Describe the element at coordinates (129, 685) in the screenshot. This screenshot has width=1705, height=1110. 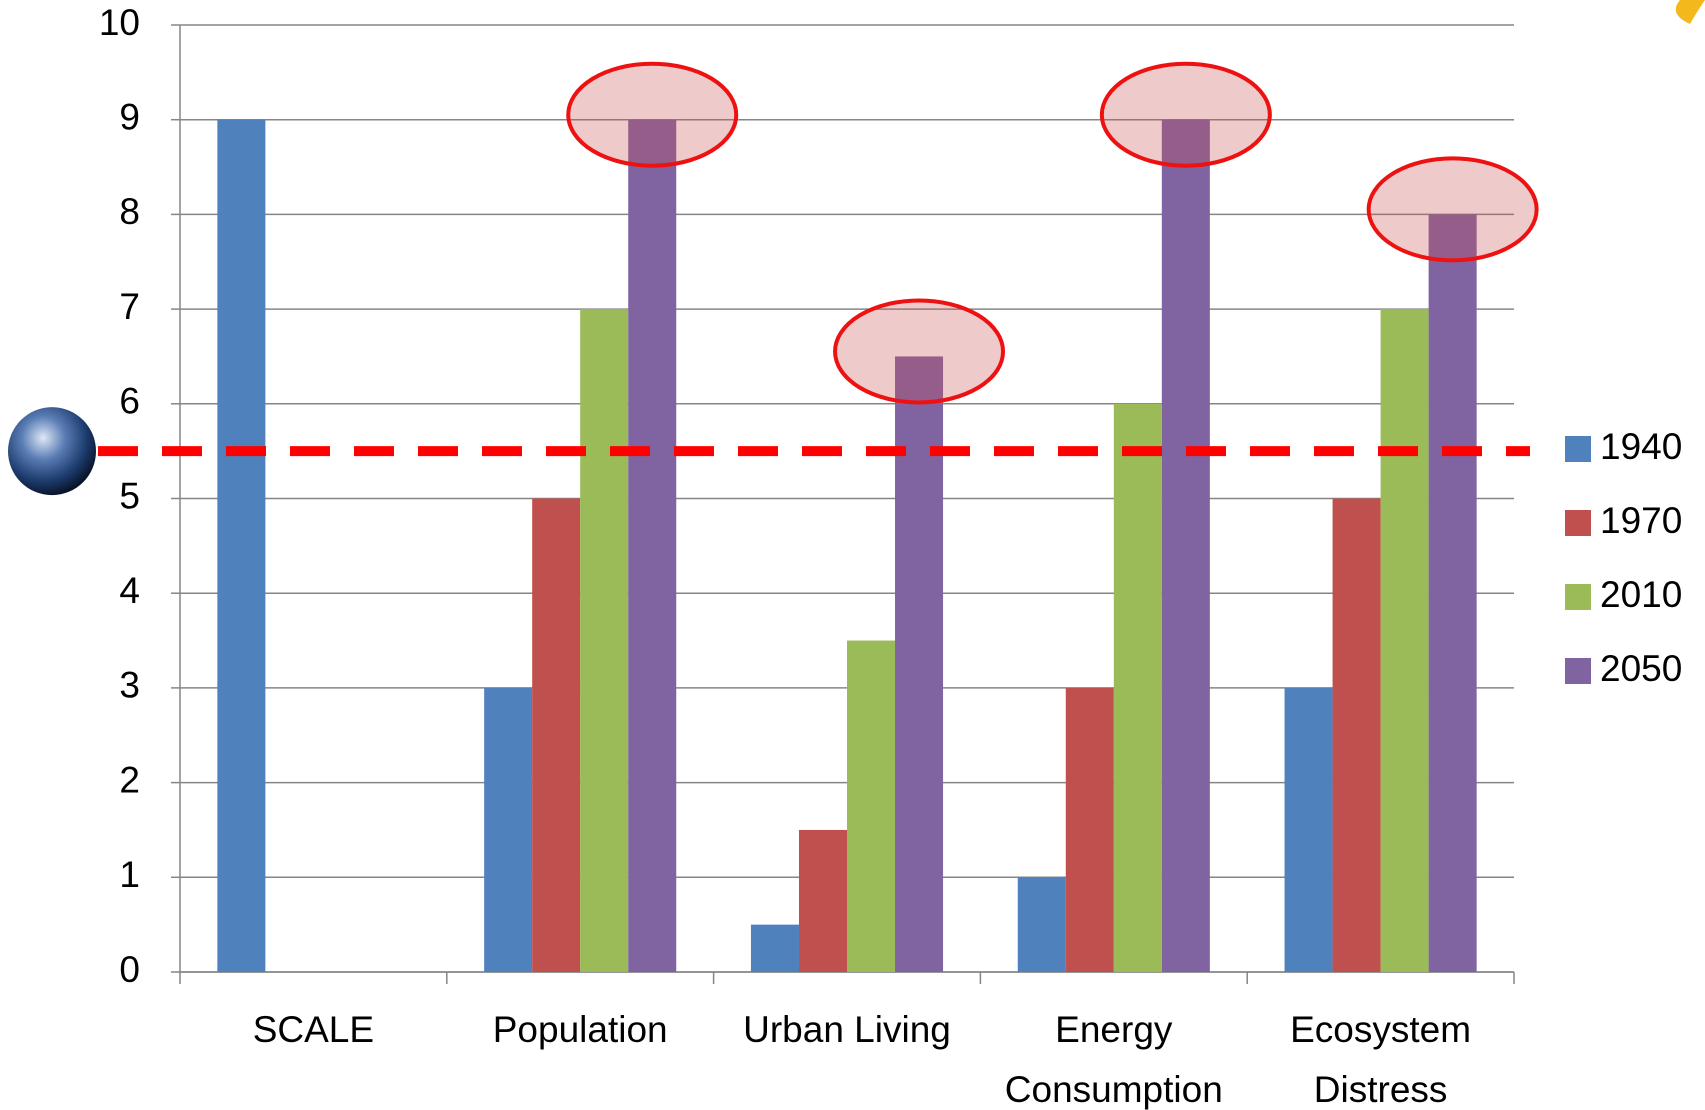
I see `y-tick-label: 3` at that location.